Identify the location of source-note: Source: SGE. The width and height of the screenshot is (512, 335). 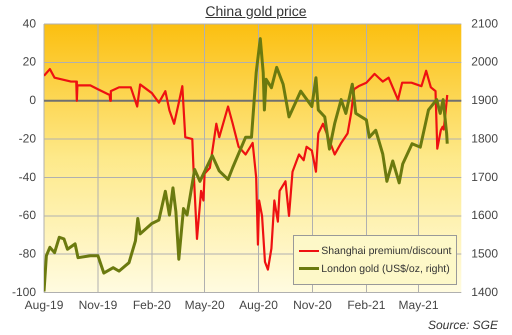
(463, 325).